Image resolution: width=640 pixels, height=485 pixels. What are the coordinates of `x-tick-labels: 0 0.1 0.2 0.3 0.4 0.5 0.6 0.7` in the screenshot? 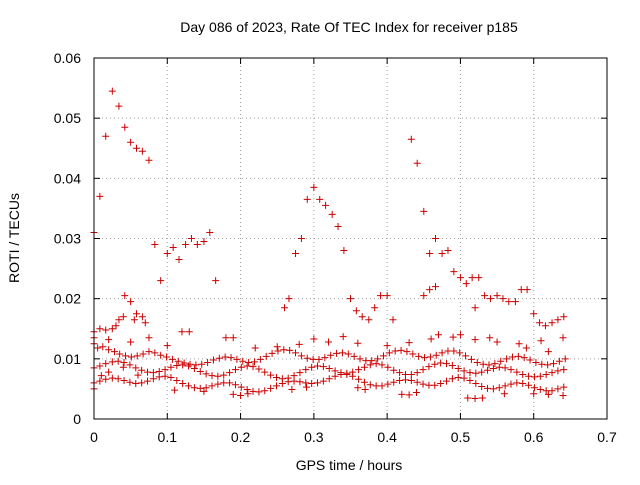 It's located at (353, 437).